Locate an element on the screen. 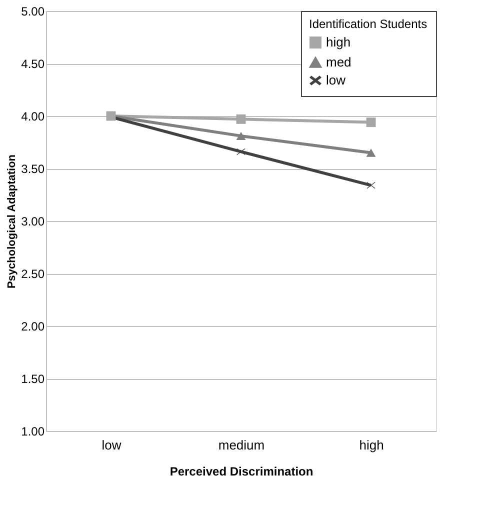  y-tick-label: 1.50 is located at coordinates (33, 379).